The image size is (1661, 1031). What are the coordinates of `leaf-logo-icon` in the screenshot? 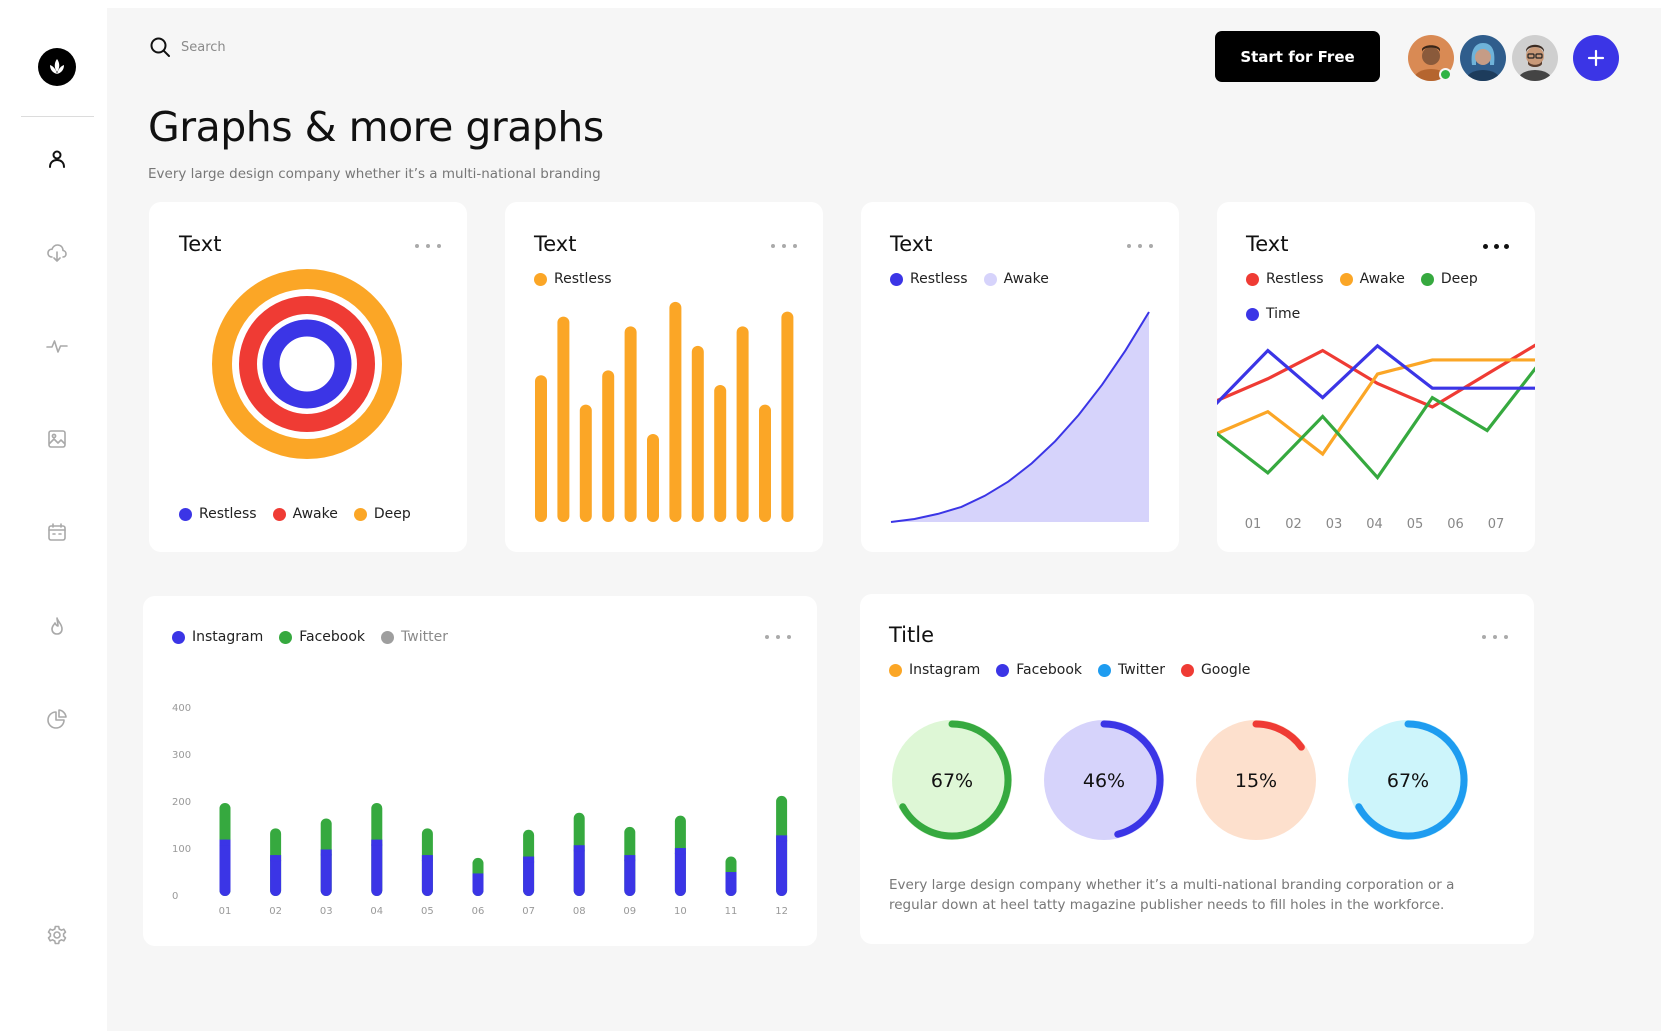 It's located at (57, 66).